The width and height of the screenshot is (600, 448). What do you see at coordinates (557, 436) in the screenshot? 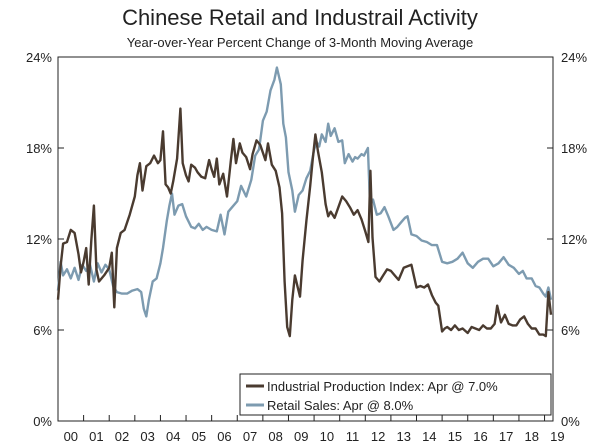
I see `x-tick-label: 19` at bounding box center [557, 436].